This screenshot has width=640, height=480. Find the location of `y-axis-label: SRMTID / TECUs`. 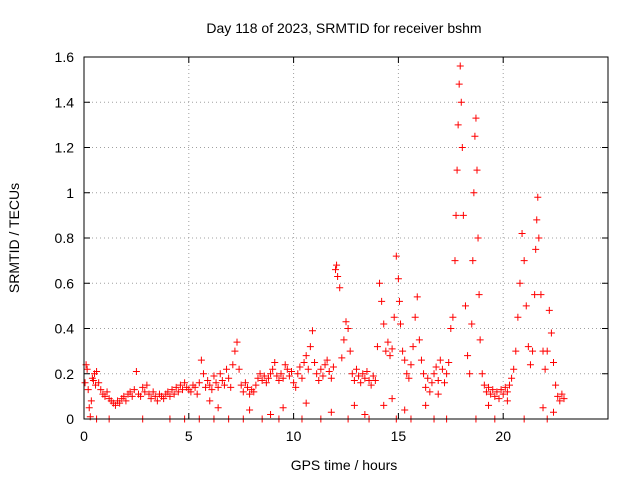

y-axis-label: SRMTID / TECUs is located at coordinates (14, 238).